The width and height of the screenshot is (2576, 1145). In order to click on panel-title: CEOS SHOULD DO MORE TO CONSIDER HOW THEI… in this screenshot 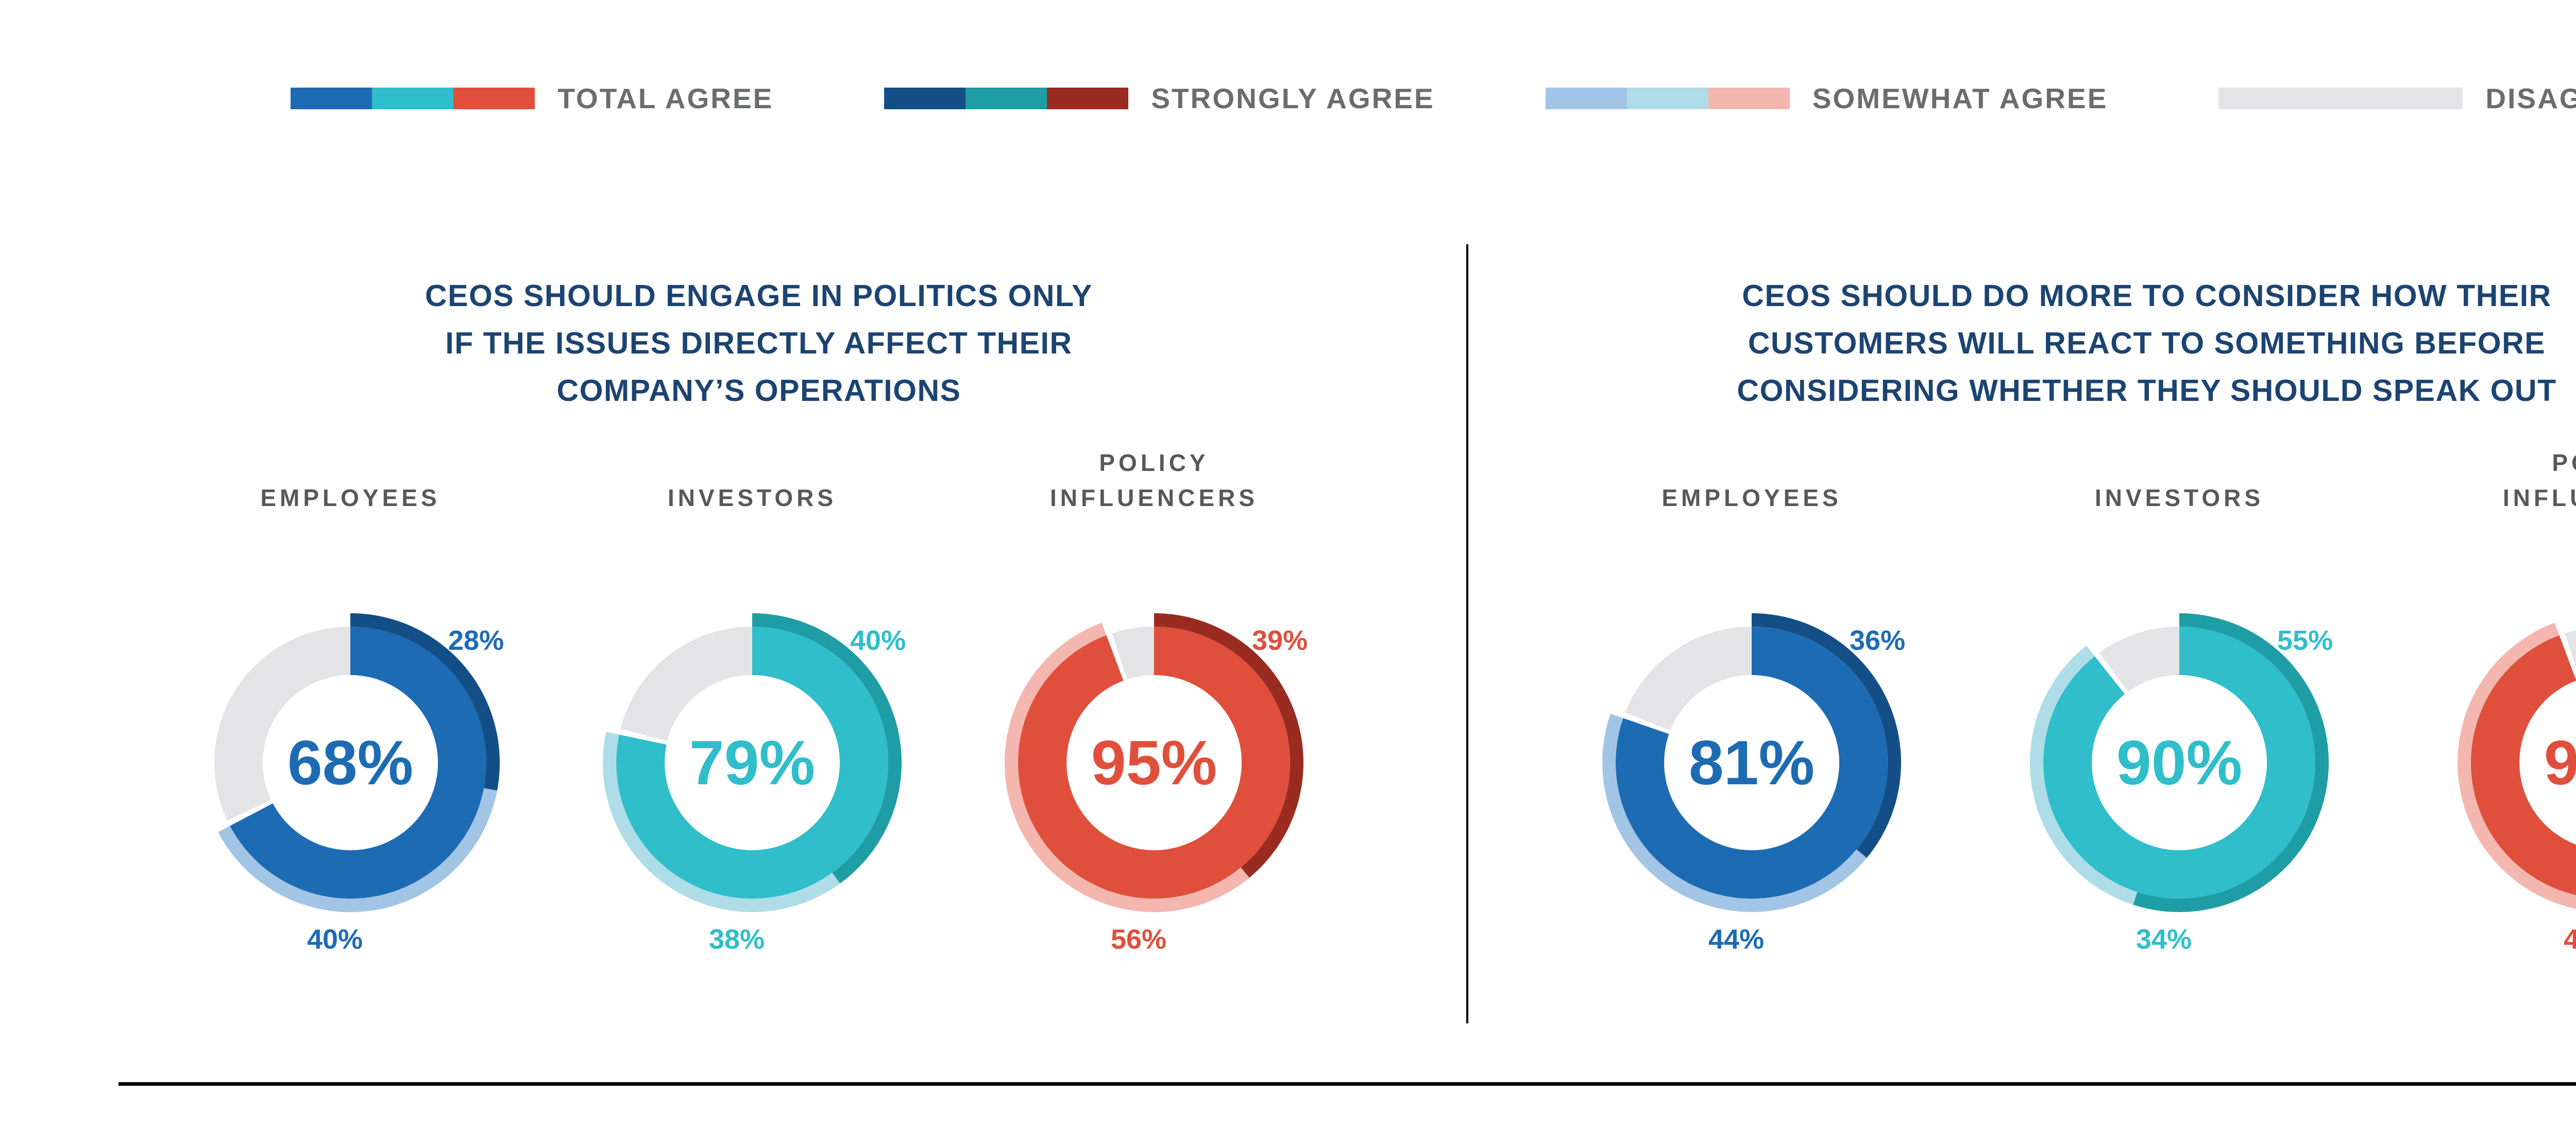, I will do `click(2035, 343)`.